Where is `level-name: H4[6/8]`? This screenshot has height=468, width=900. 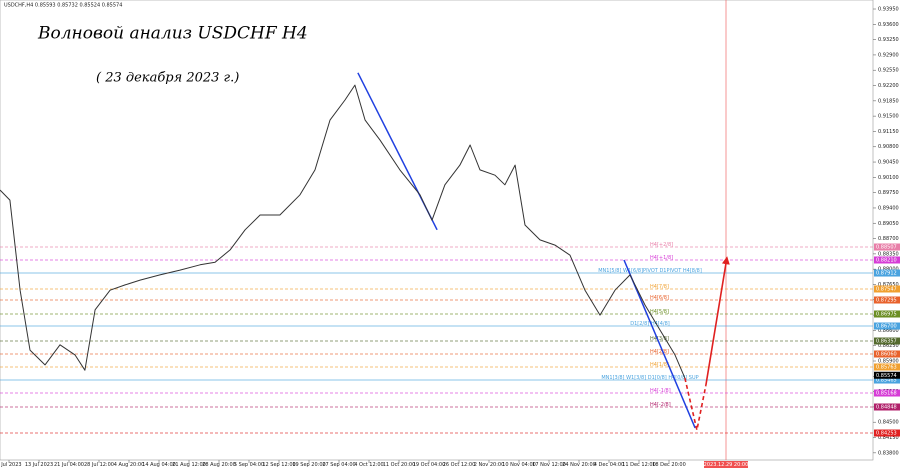 level-name: H4[6/8] is located at coordinates (659, 298).